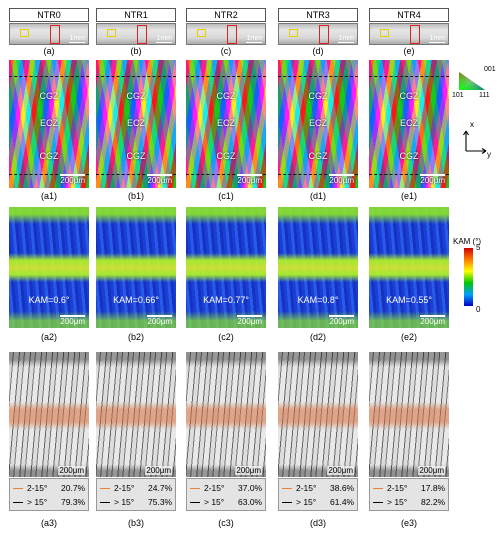 The image size is (500, 536). Describe the element at coordinates (409, 488) in the screenshot. I see `low-angle-row: 2-15° 17.8%` at that location.